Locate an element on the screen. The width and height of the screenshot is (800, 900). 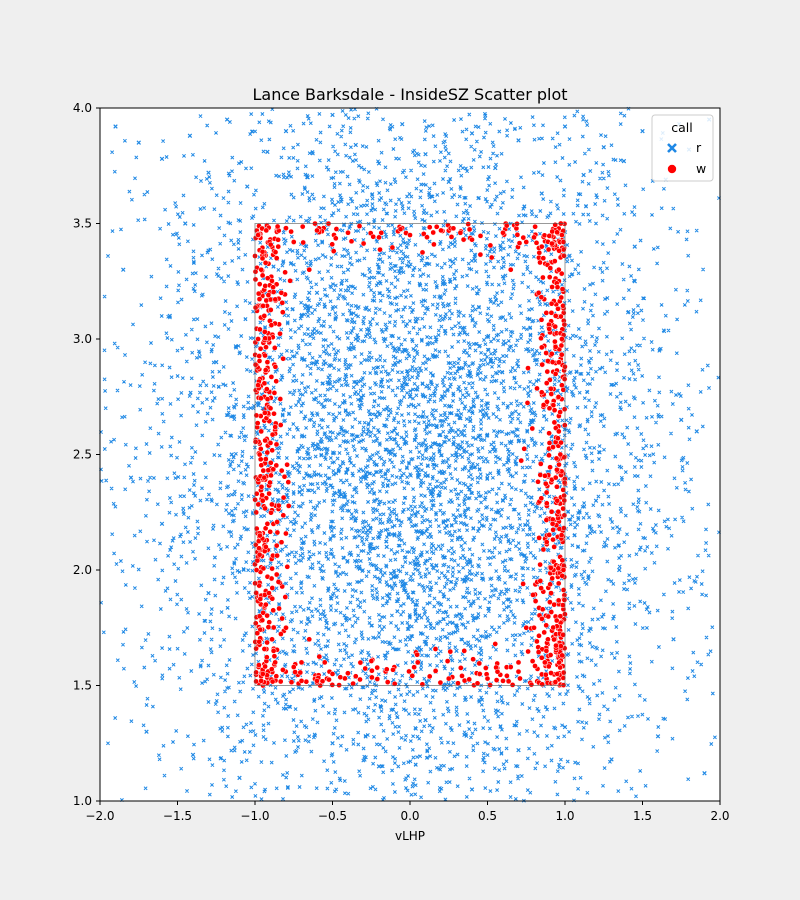
y-tick-label: 2.0 is located at coordinates (82, 570).